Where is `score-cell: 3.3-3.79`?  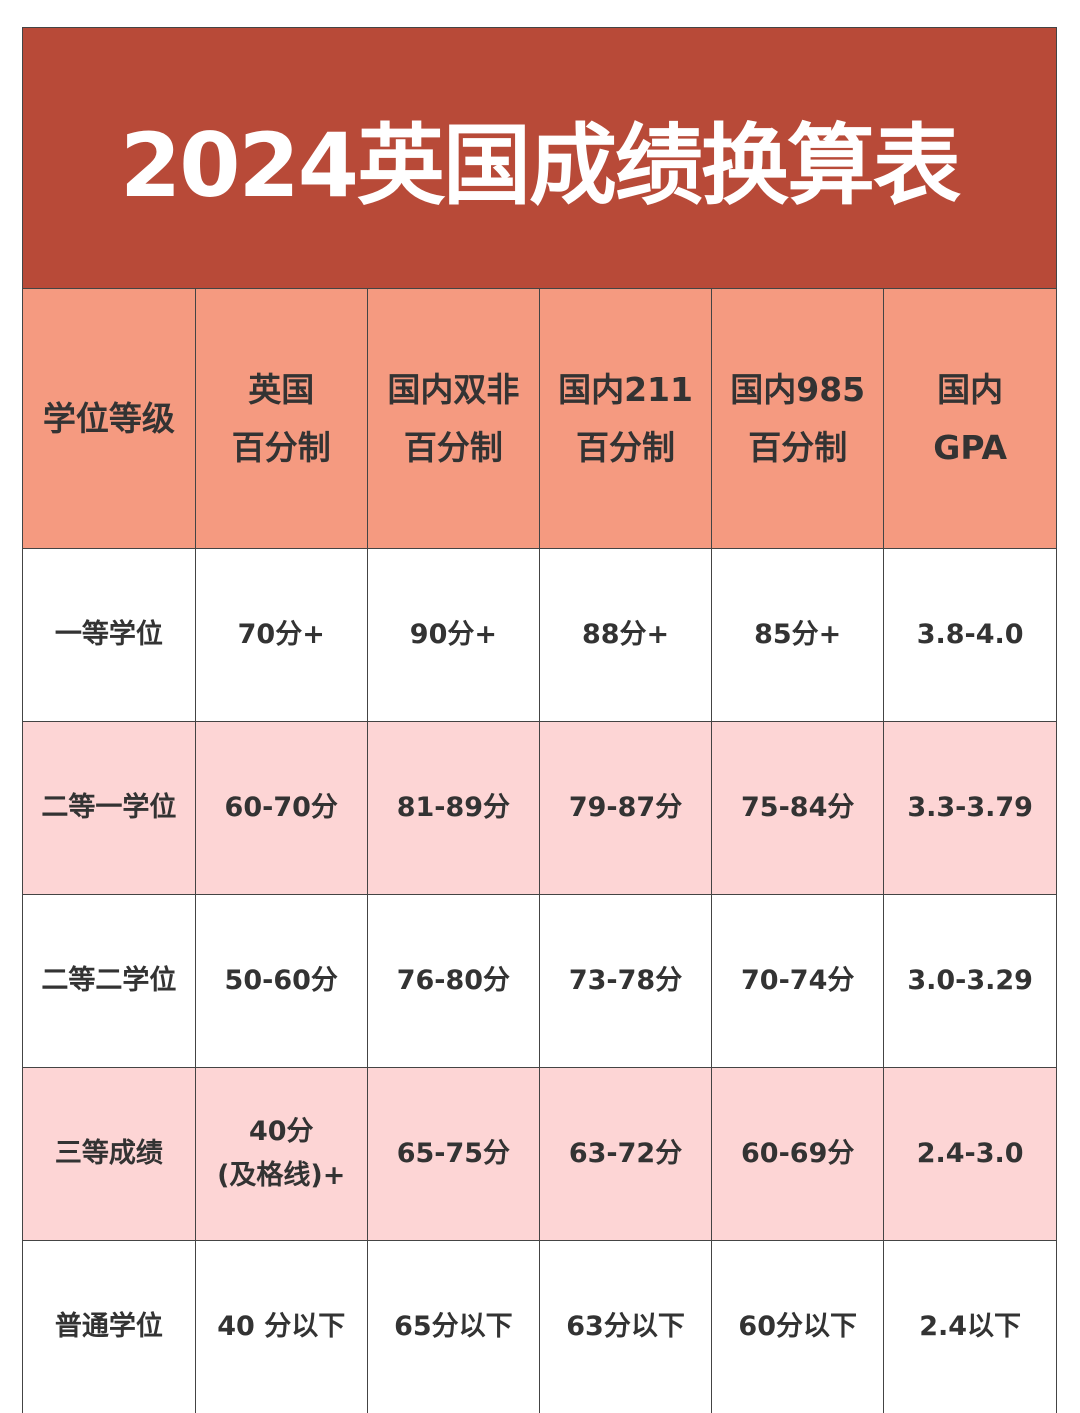
score-cell: 3.3-3.79 is located at coordinates (969, 808).